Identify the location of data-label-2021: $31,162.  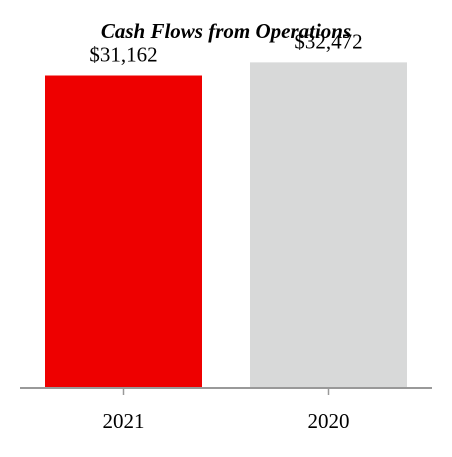
(123, 55).